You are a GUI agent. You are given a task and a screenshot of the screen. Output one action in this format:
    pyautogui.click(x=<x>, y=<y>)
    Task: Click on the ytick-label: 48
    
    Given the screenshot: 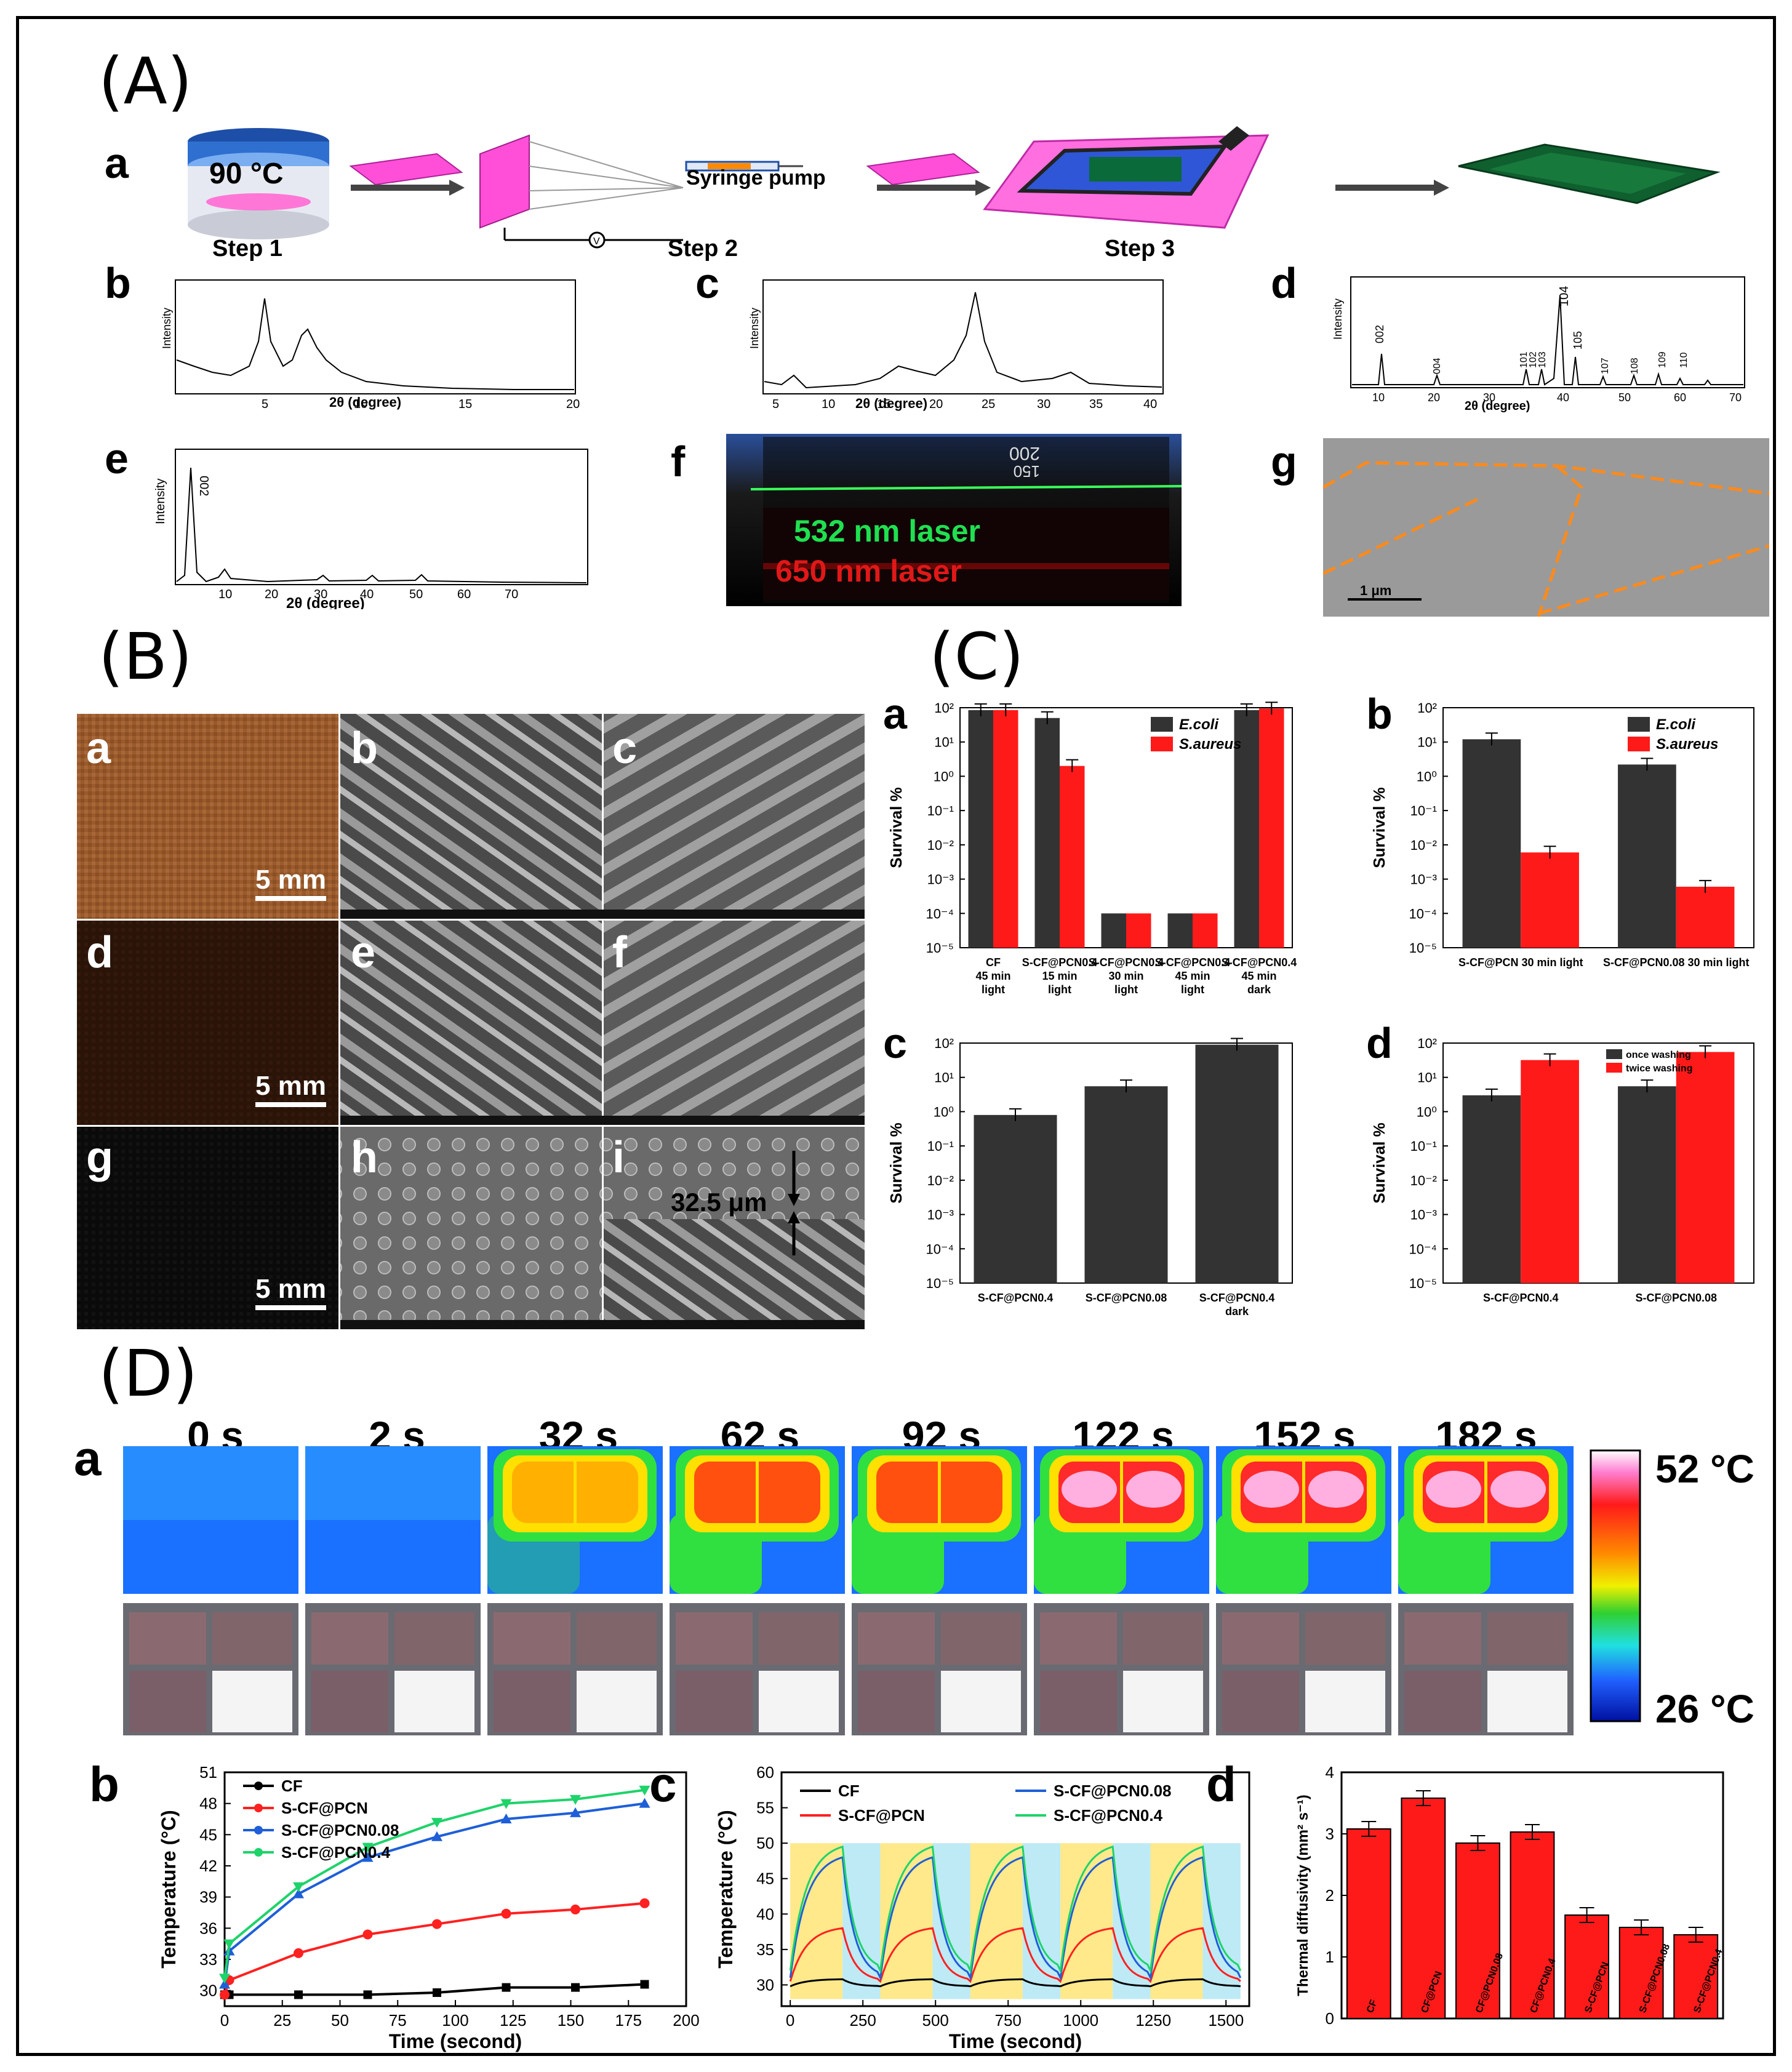 What is the action you would take?
    pyautogui.click(x=208, y=1803)
    